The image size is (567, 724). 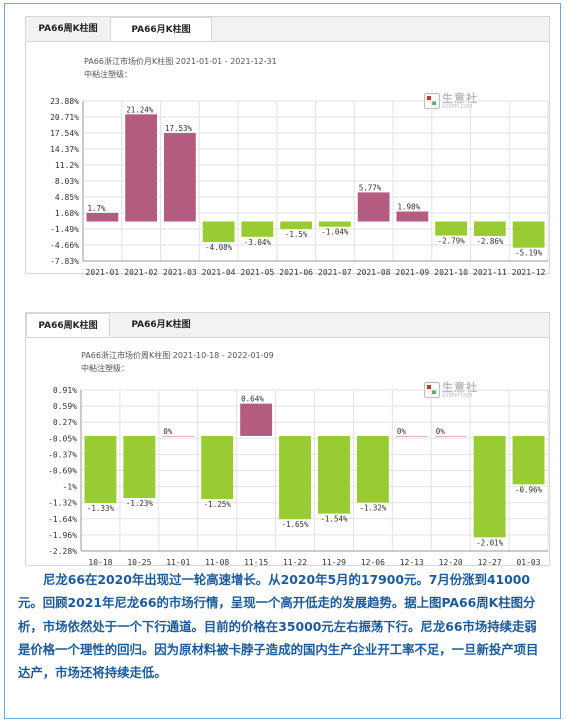 What do you see at coordinates (180, 61) in the screenshot?
I see `chart1-title: PA66浙江市场价月K柱图 2021-01-01 - 2021-12-31` at bounding box center [180, 61].